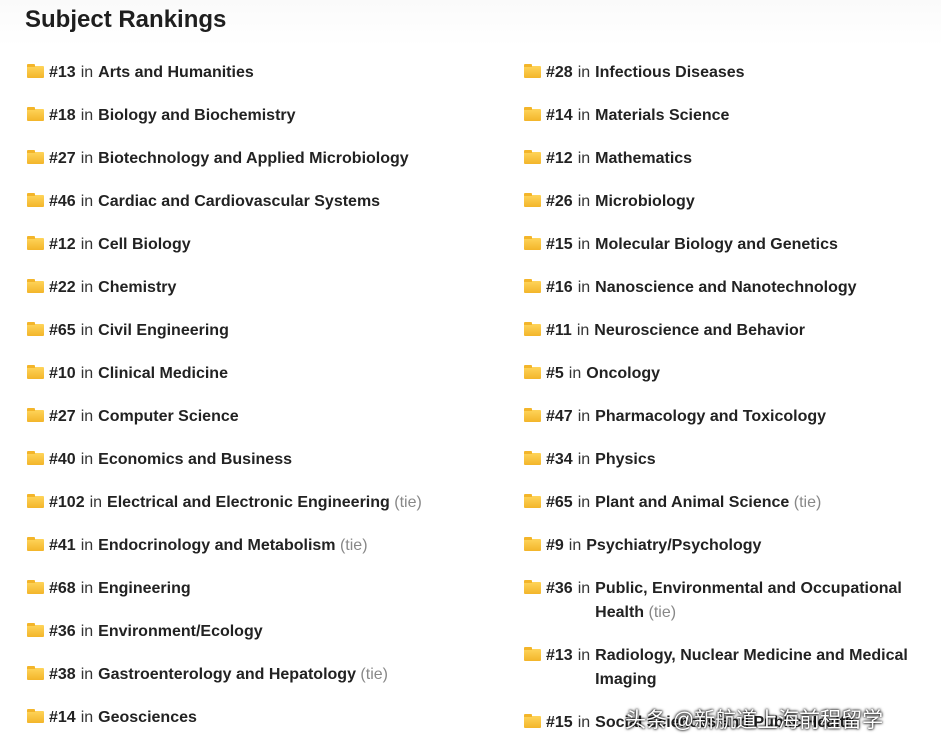 The image size is (941, 754). I want to click on ranking-item: #15 in Molecular Biology and Genetics, so click(724, 245).